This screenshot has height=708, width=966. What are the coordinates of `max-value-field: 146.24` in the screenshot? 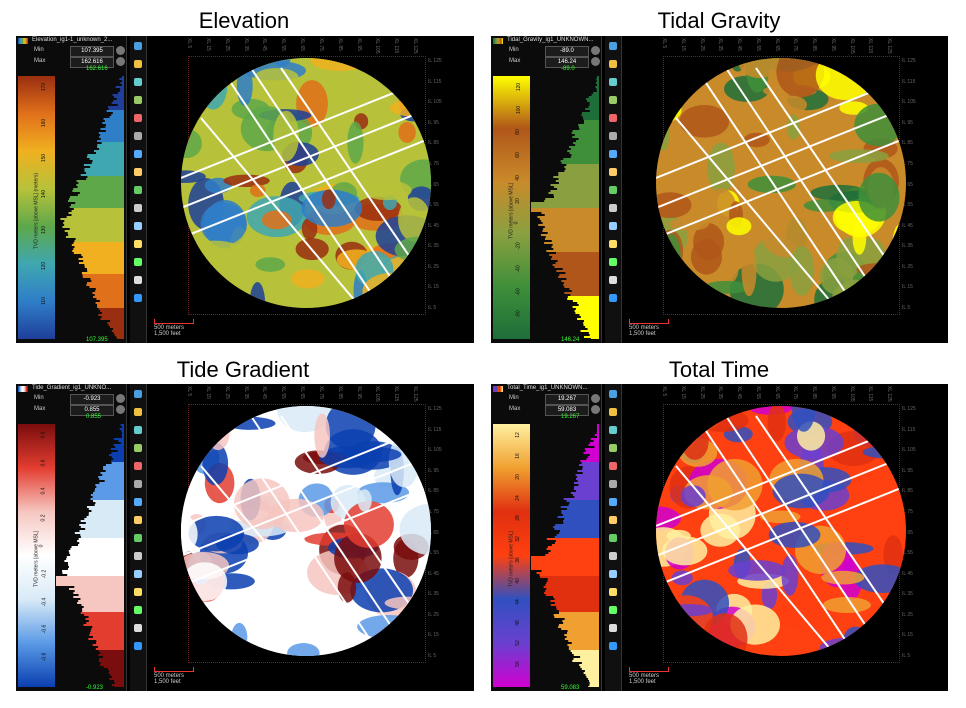 It's located at (567, 62).